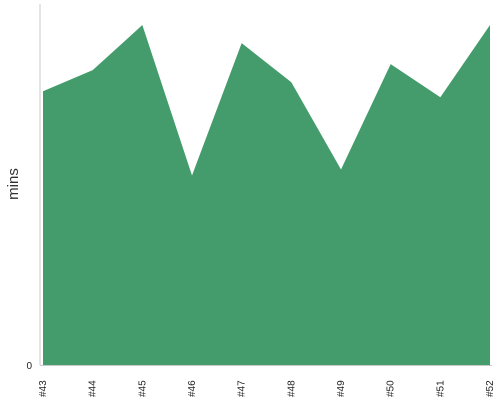 This screenshot has width=500, height=400. Describe the element at coordinates (192, 388) in the screenshot. I see `x-tick-label: #46` at that location.